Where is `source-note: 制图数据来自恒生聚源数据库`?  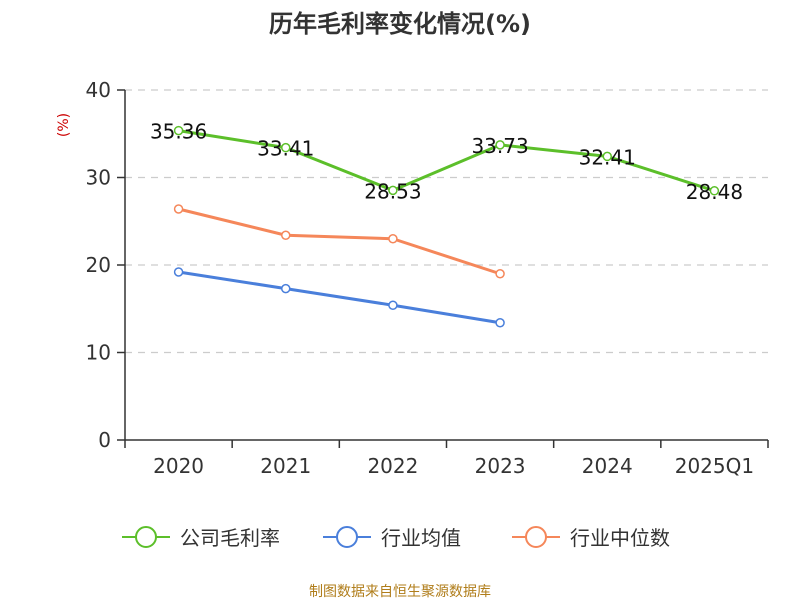
source-note: 制图数据来自恒生聚源数据库 is located at coordinates (400, 592).